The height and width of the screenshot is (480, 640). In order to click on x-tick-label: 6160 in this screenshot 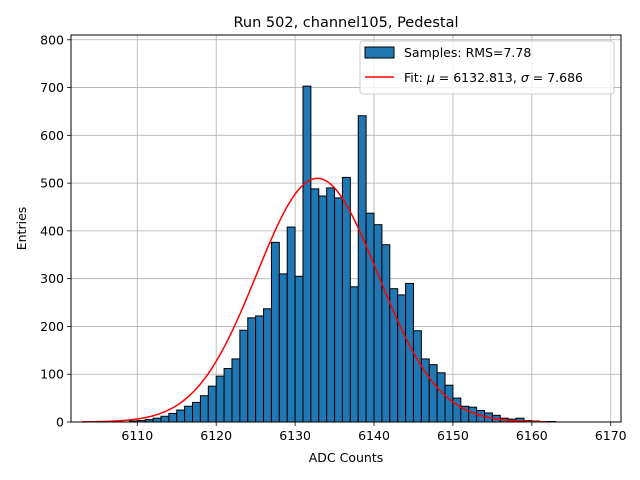, I will do `click(532, 435)`.